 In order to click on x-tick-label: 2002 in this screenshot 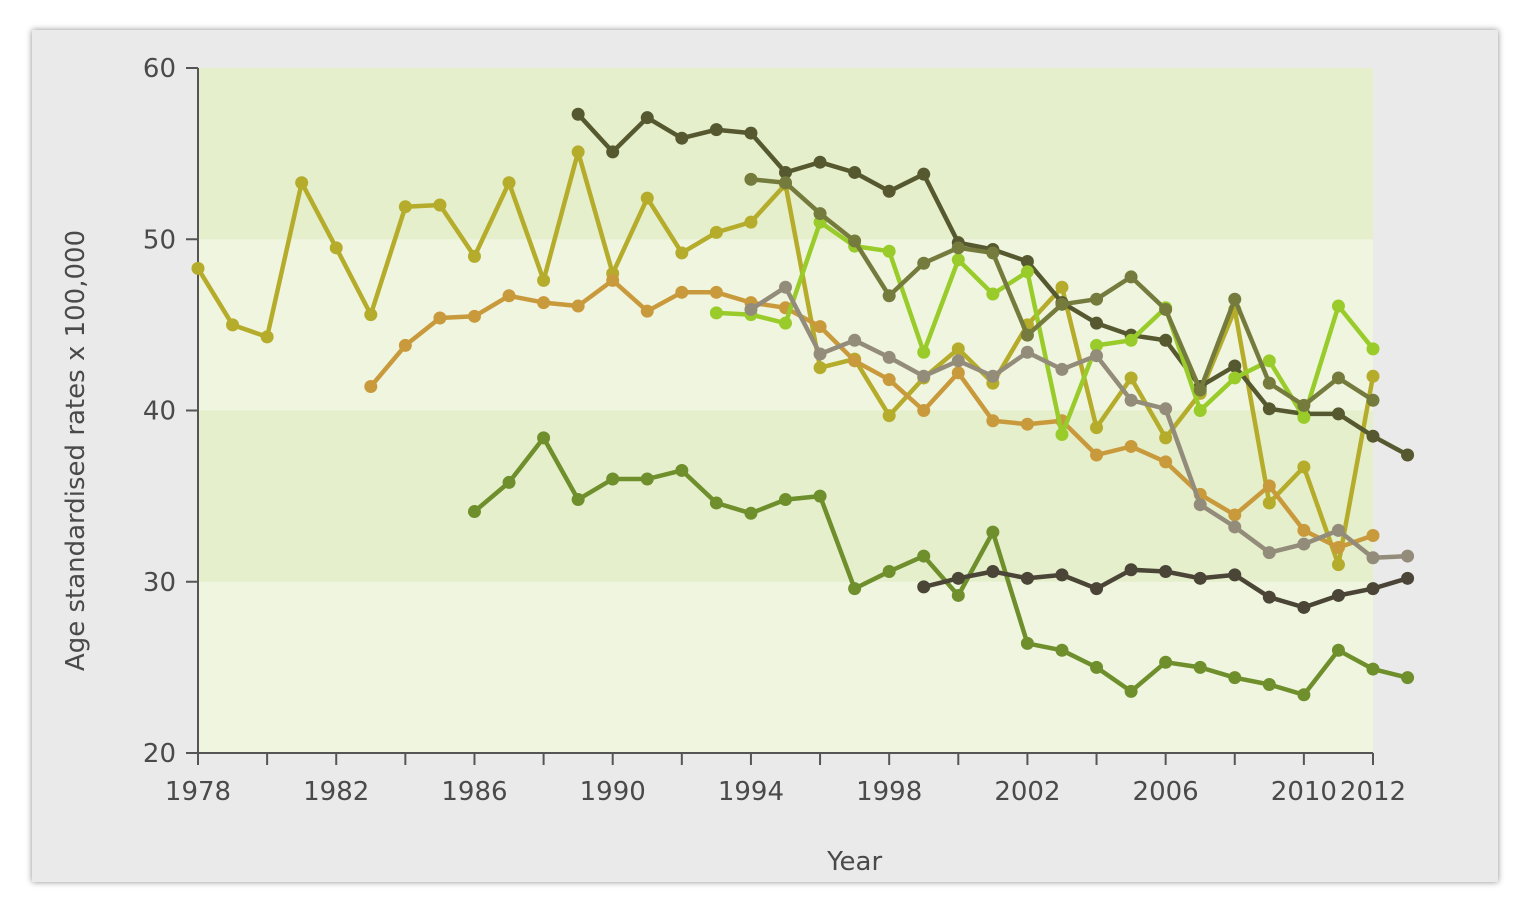, I will do `click(1027, 792)`.